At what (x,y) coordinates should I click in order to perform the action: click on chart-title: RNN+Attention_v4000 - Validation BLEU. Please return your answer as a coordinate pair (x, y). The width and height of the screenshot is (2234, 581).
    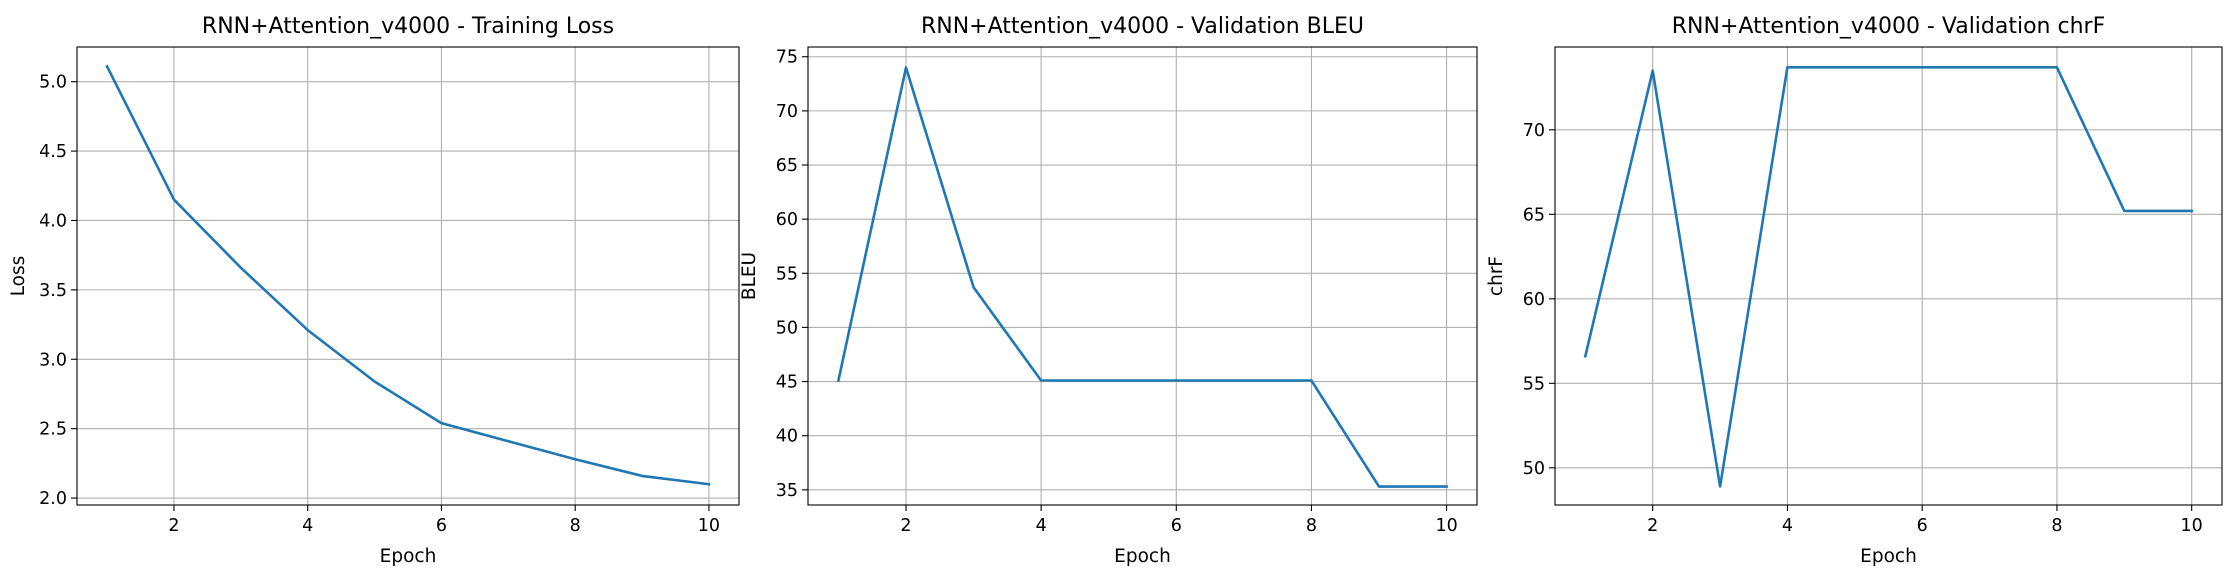
    Looking at the image, I should click on (1142, 26).